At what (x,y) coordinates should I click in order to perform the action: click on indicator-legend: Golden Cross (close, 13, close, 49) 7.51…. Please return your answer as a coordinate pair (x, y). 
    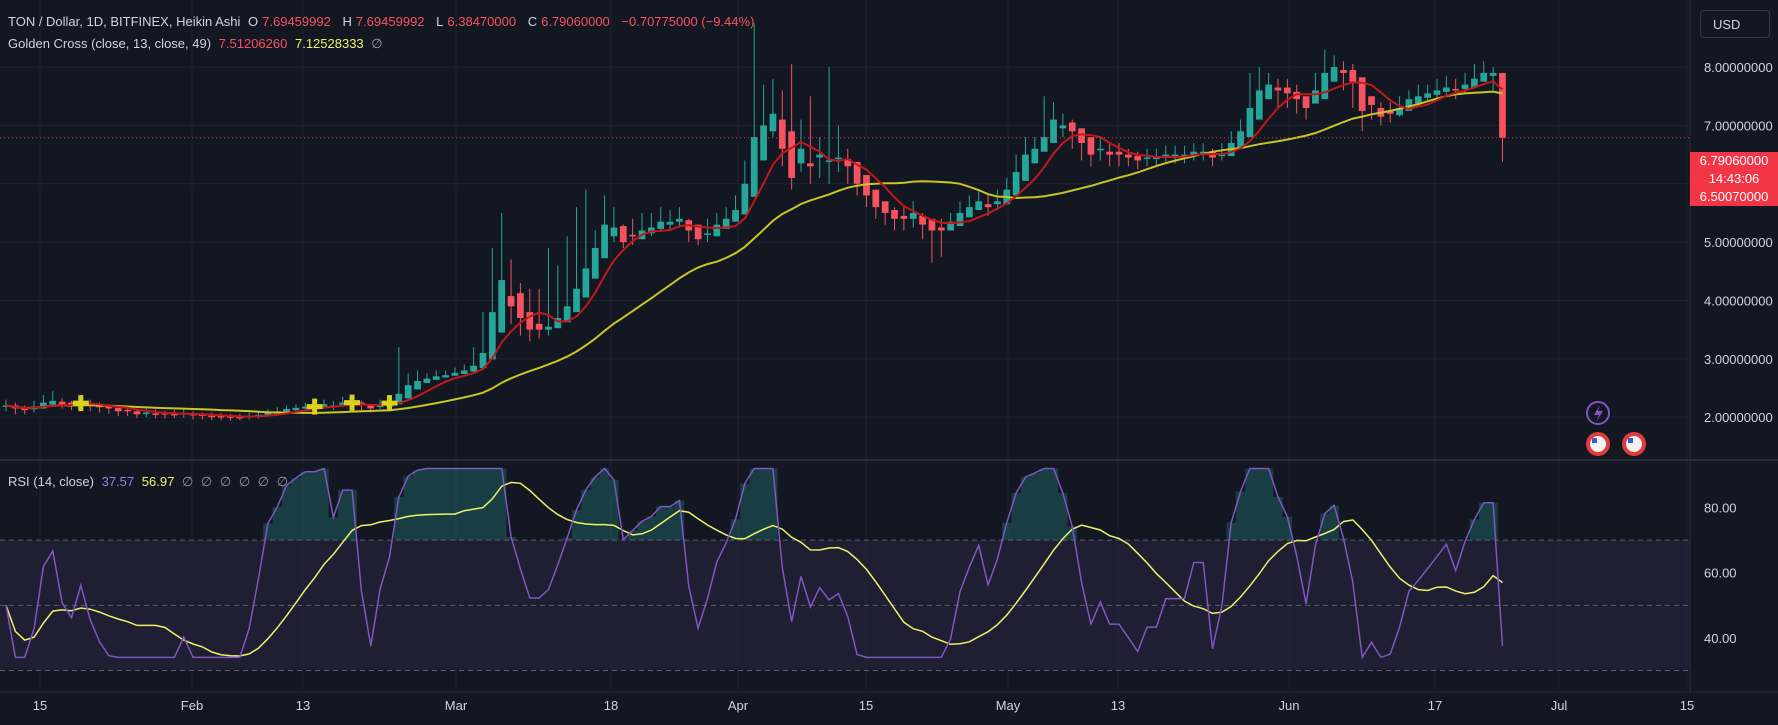
    Looking at the image, I should click on (197, 44).